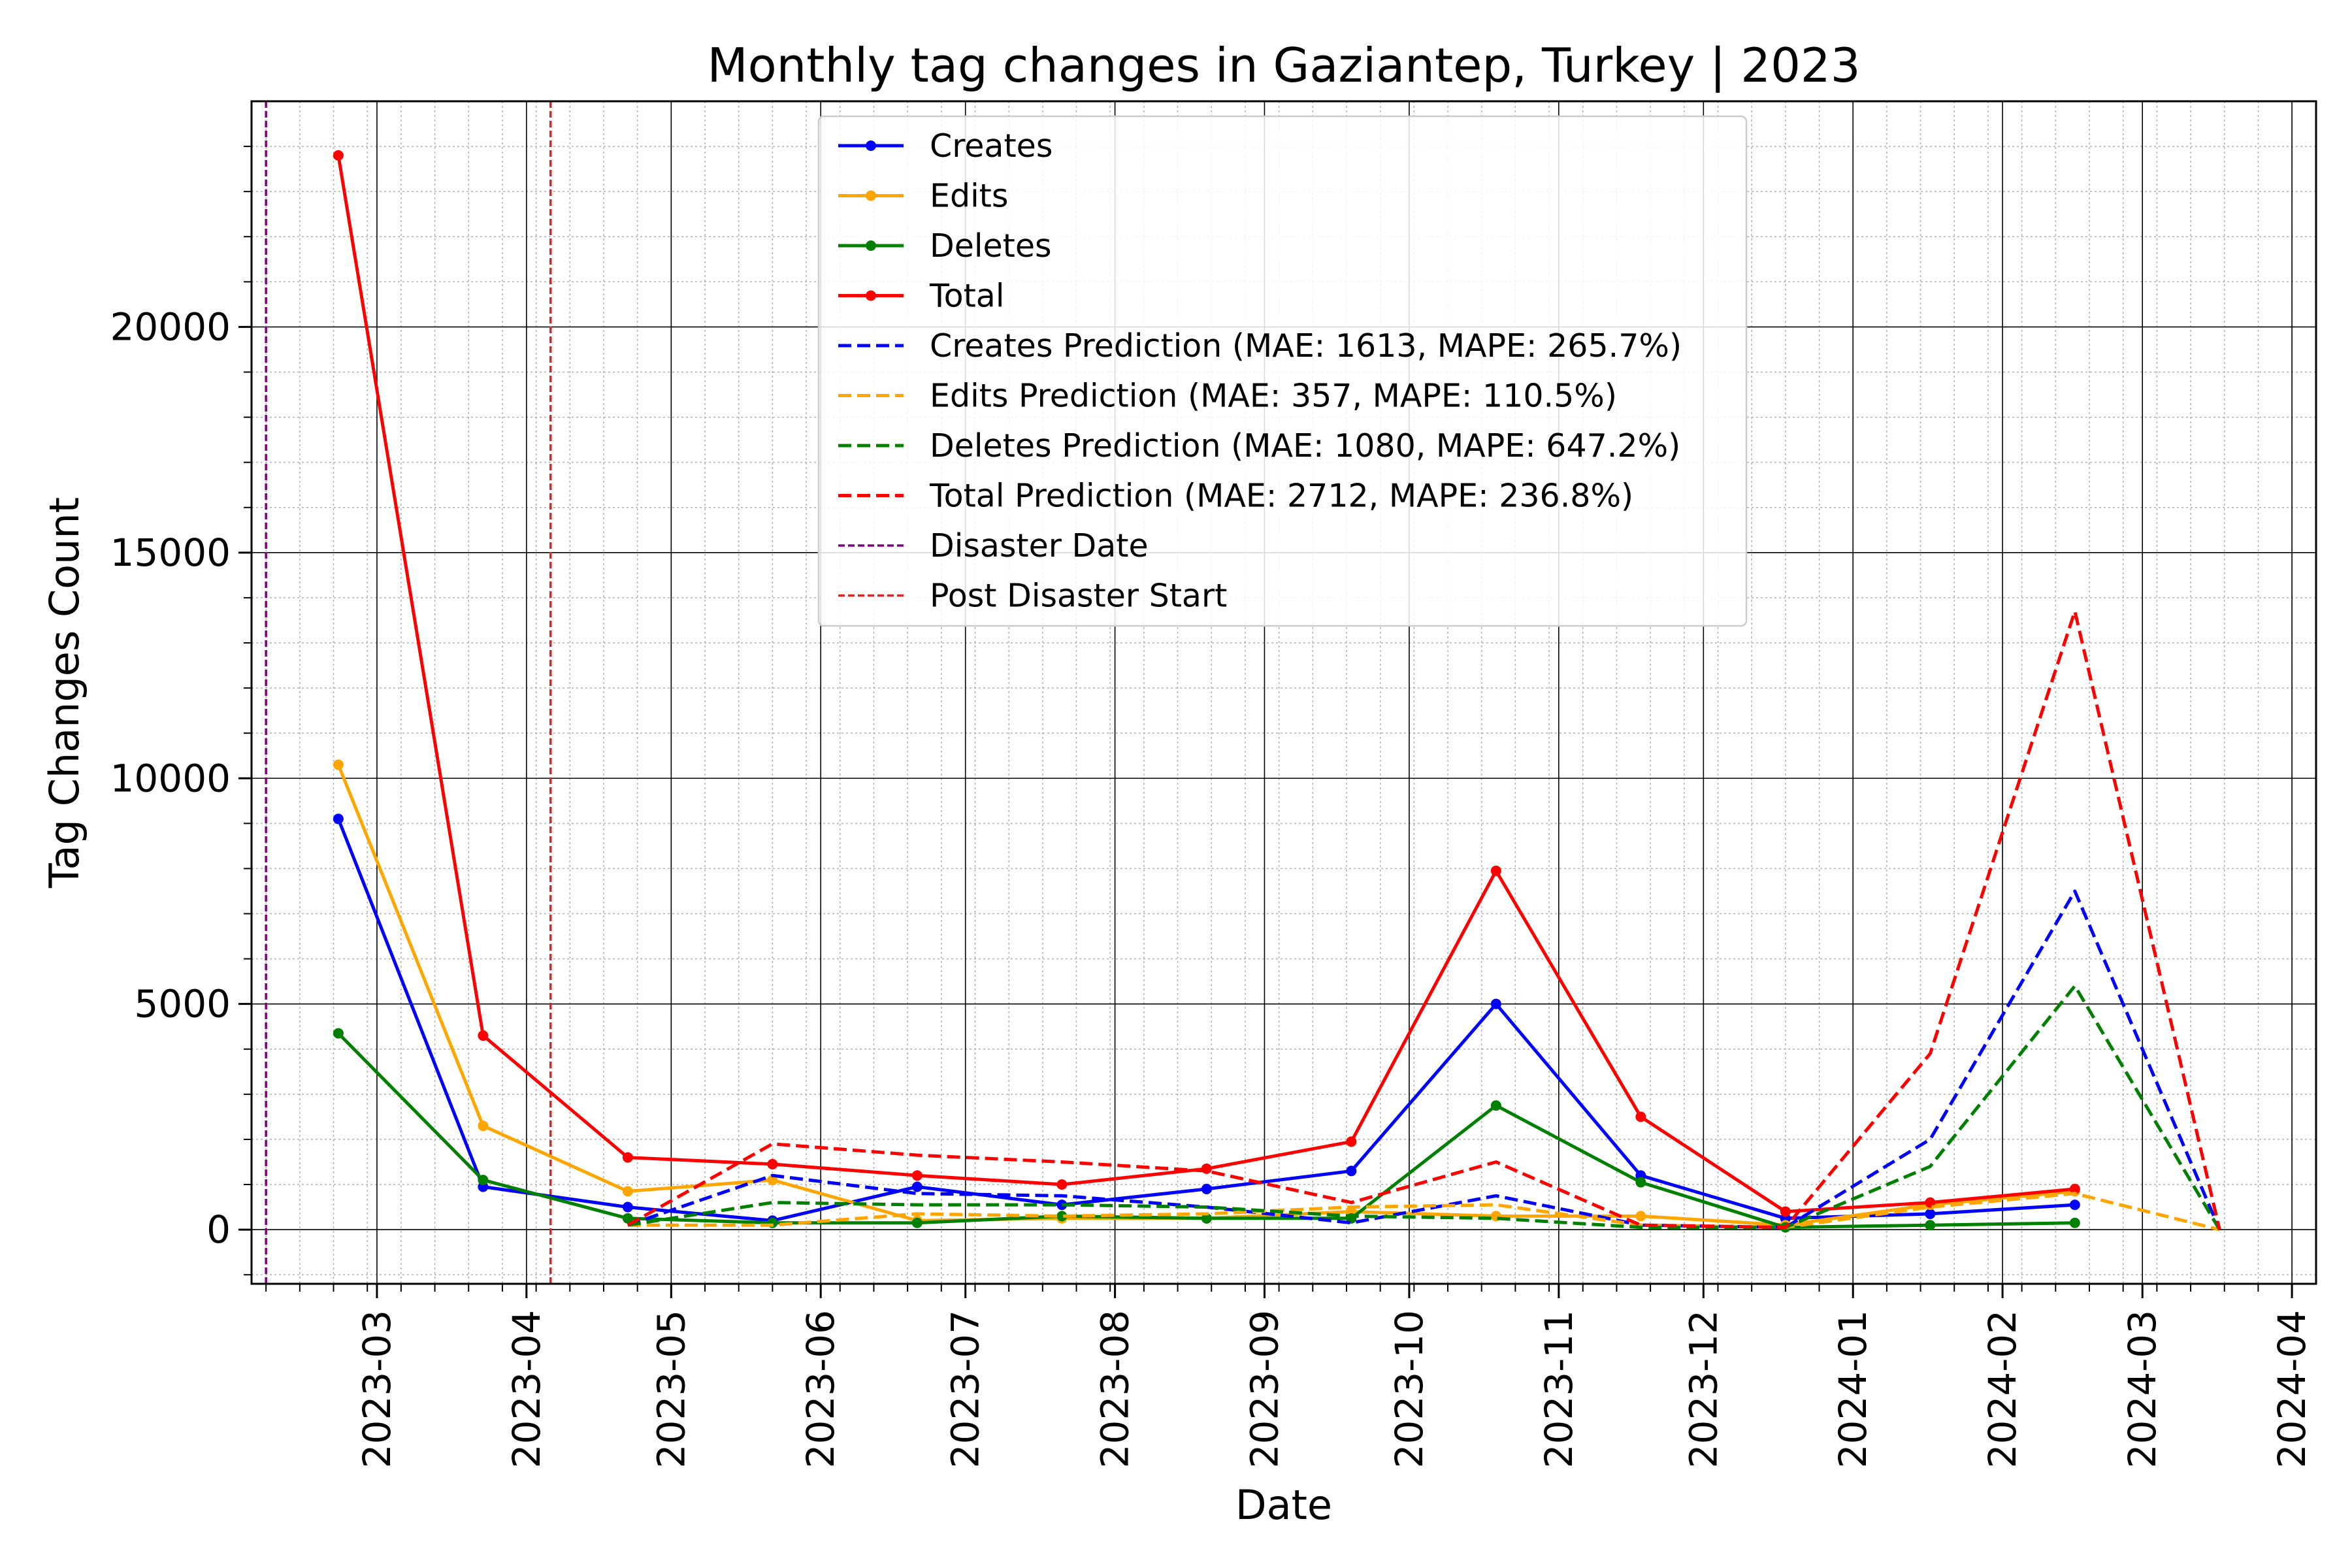  I want to click on legend-entry: Total, so click(921, 296).